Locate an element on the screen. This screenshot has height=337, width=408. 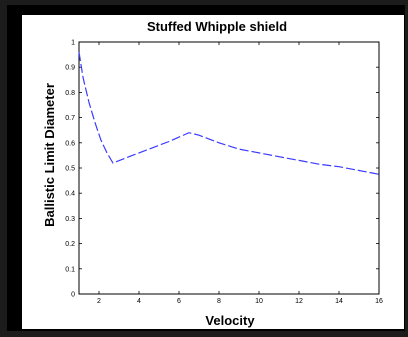
y-tick-label: 0.4 is located at coordinates (70, 194).